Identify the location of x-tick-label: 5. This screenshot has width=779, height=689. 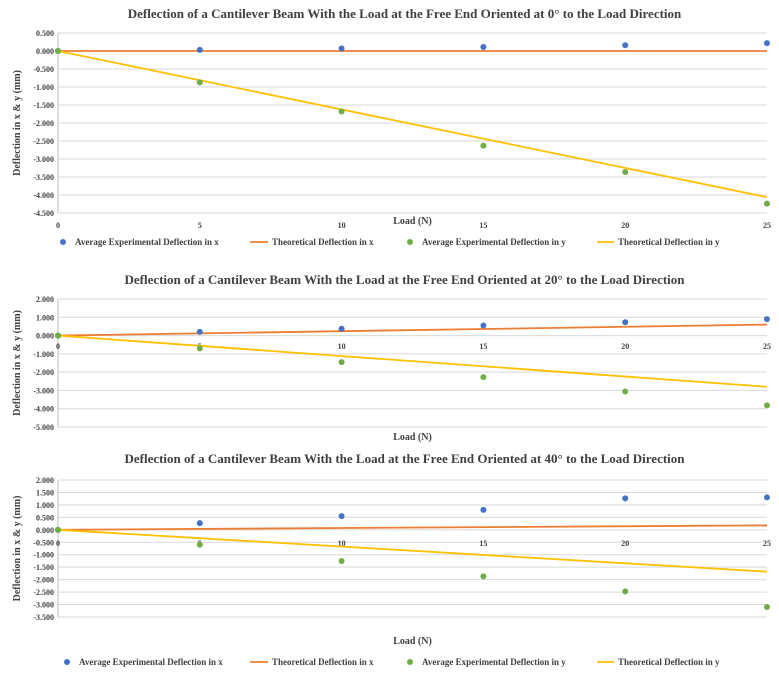
(200, 225).